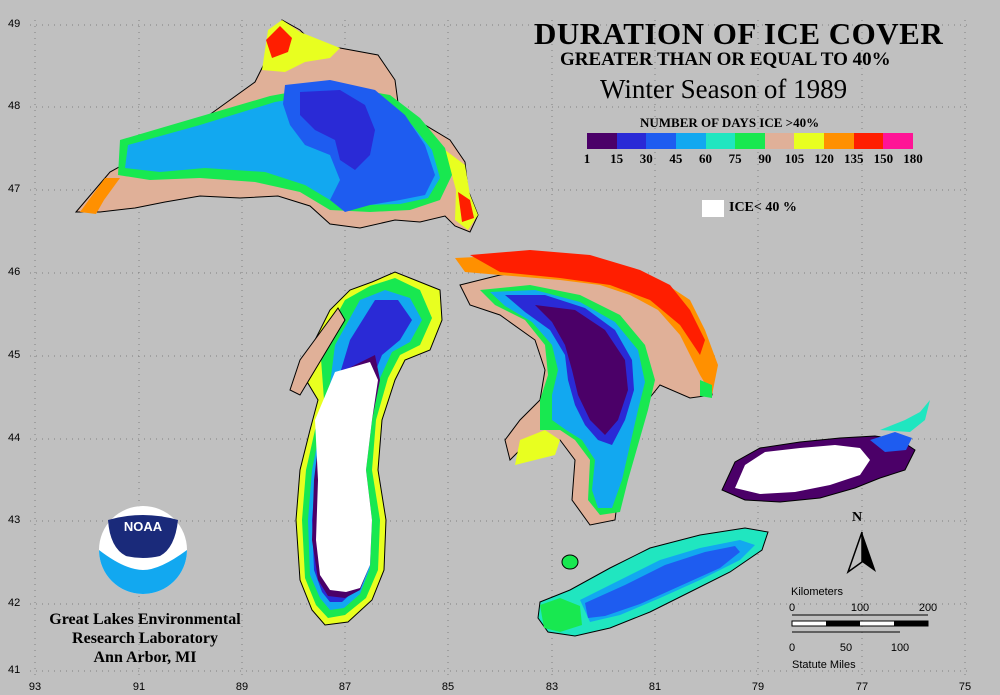  Describe the element at coordinates (765, 158) in the screenshot. I see `legend-tick-label: 90` at that location.